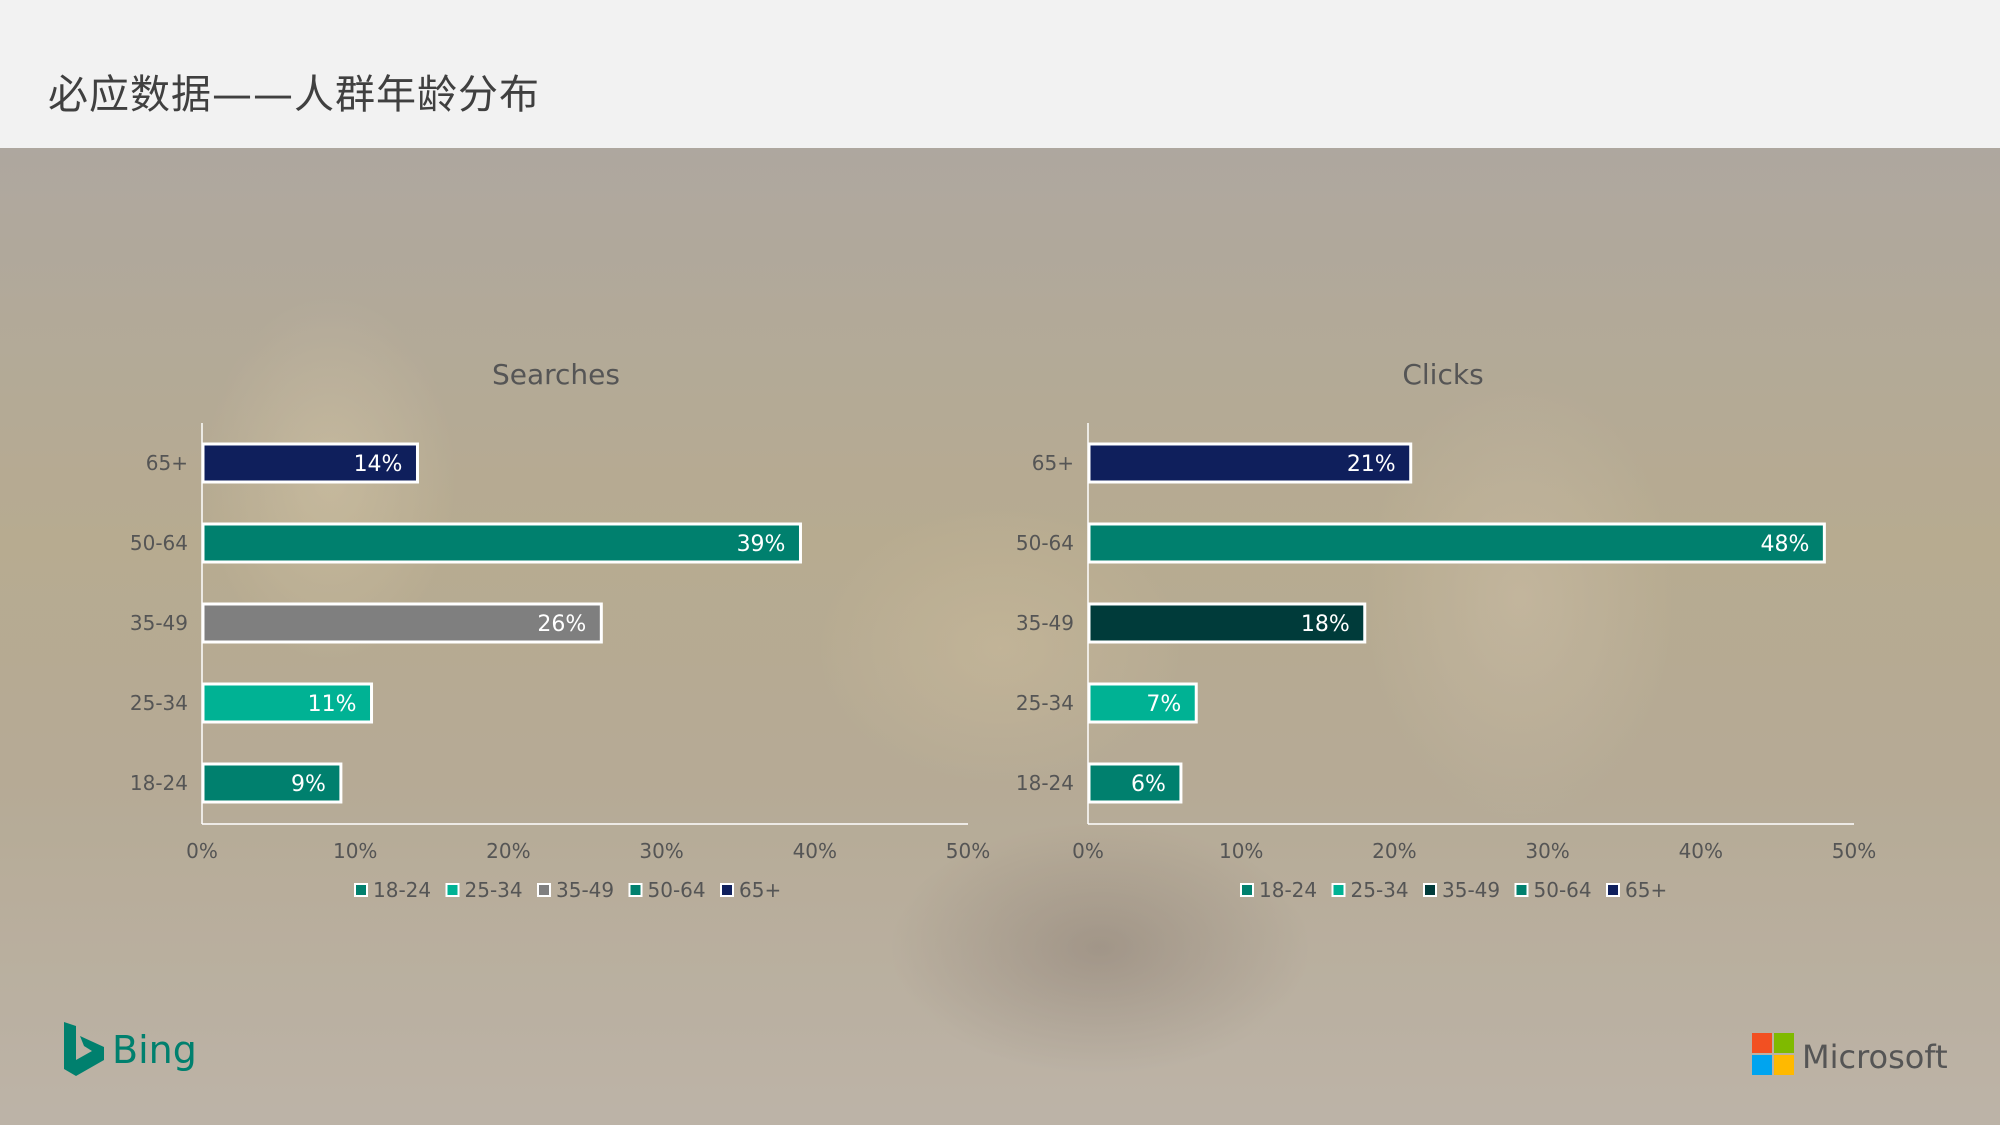  I want to click on ms-square-blue, so click(1762, 1065).